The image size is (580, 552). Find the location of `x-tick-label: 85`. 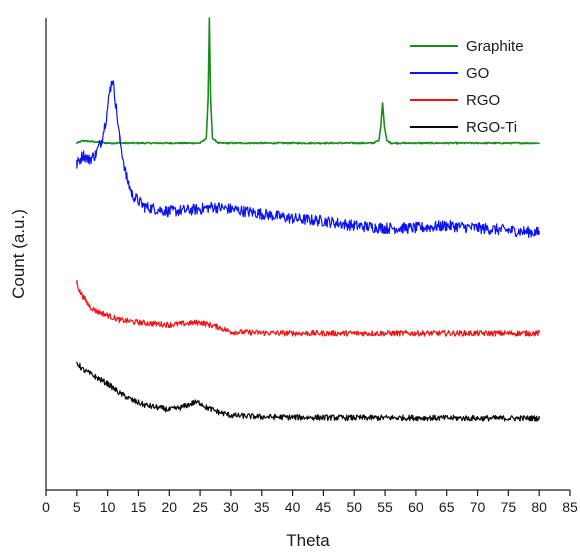

x-tick-label: 85 is located at coordinates (570, 507).